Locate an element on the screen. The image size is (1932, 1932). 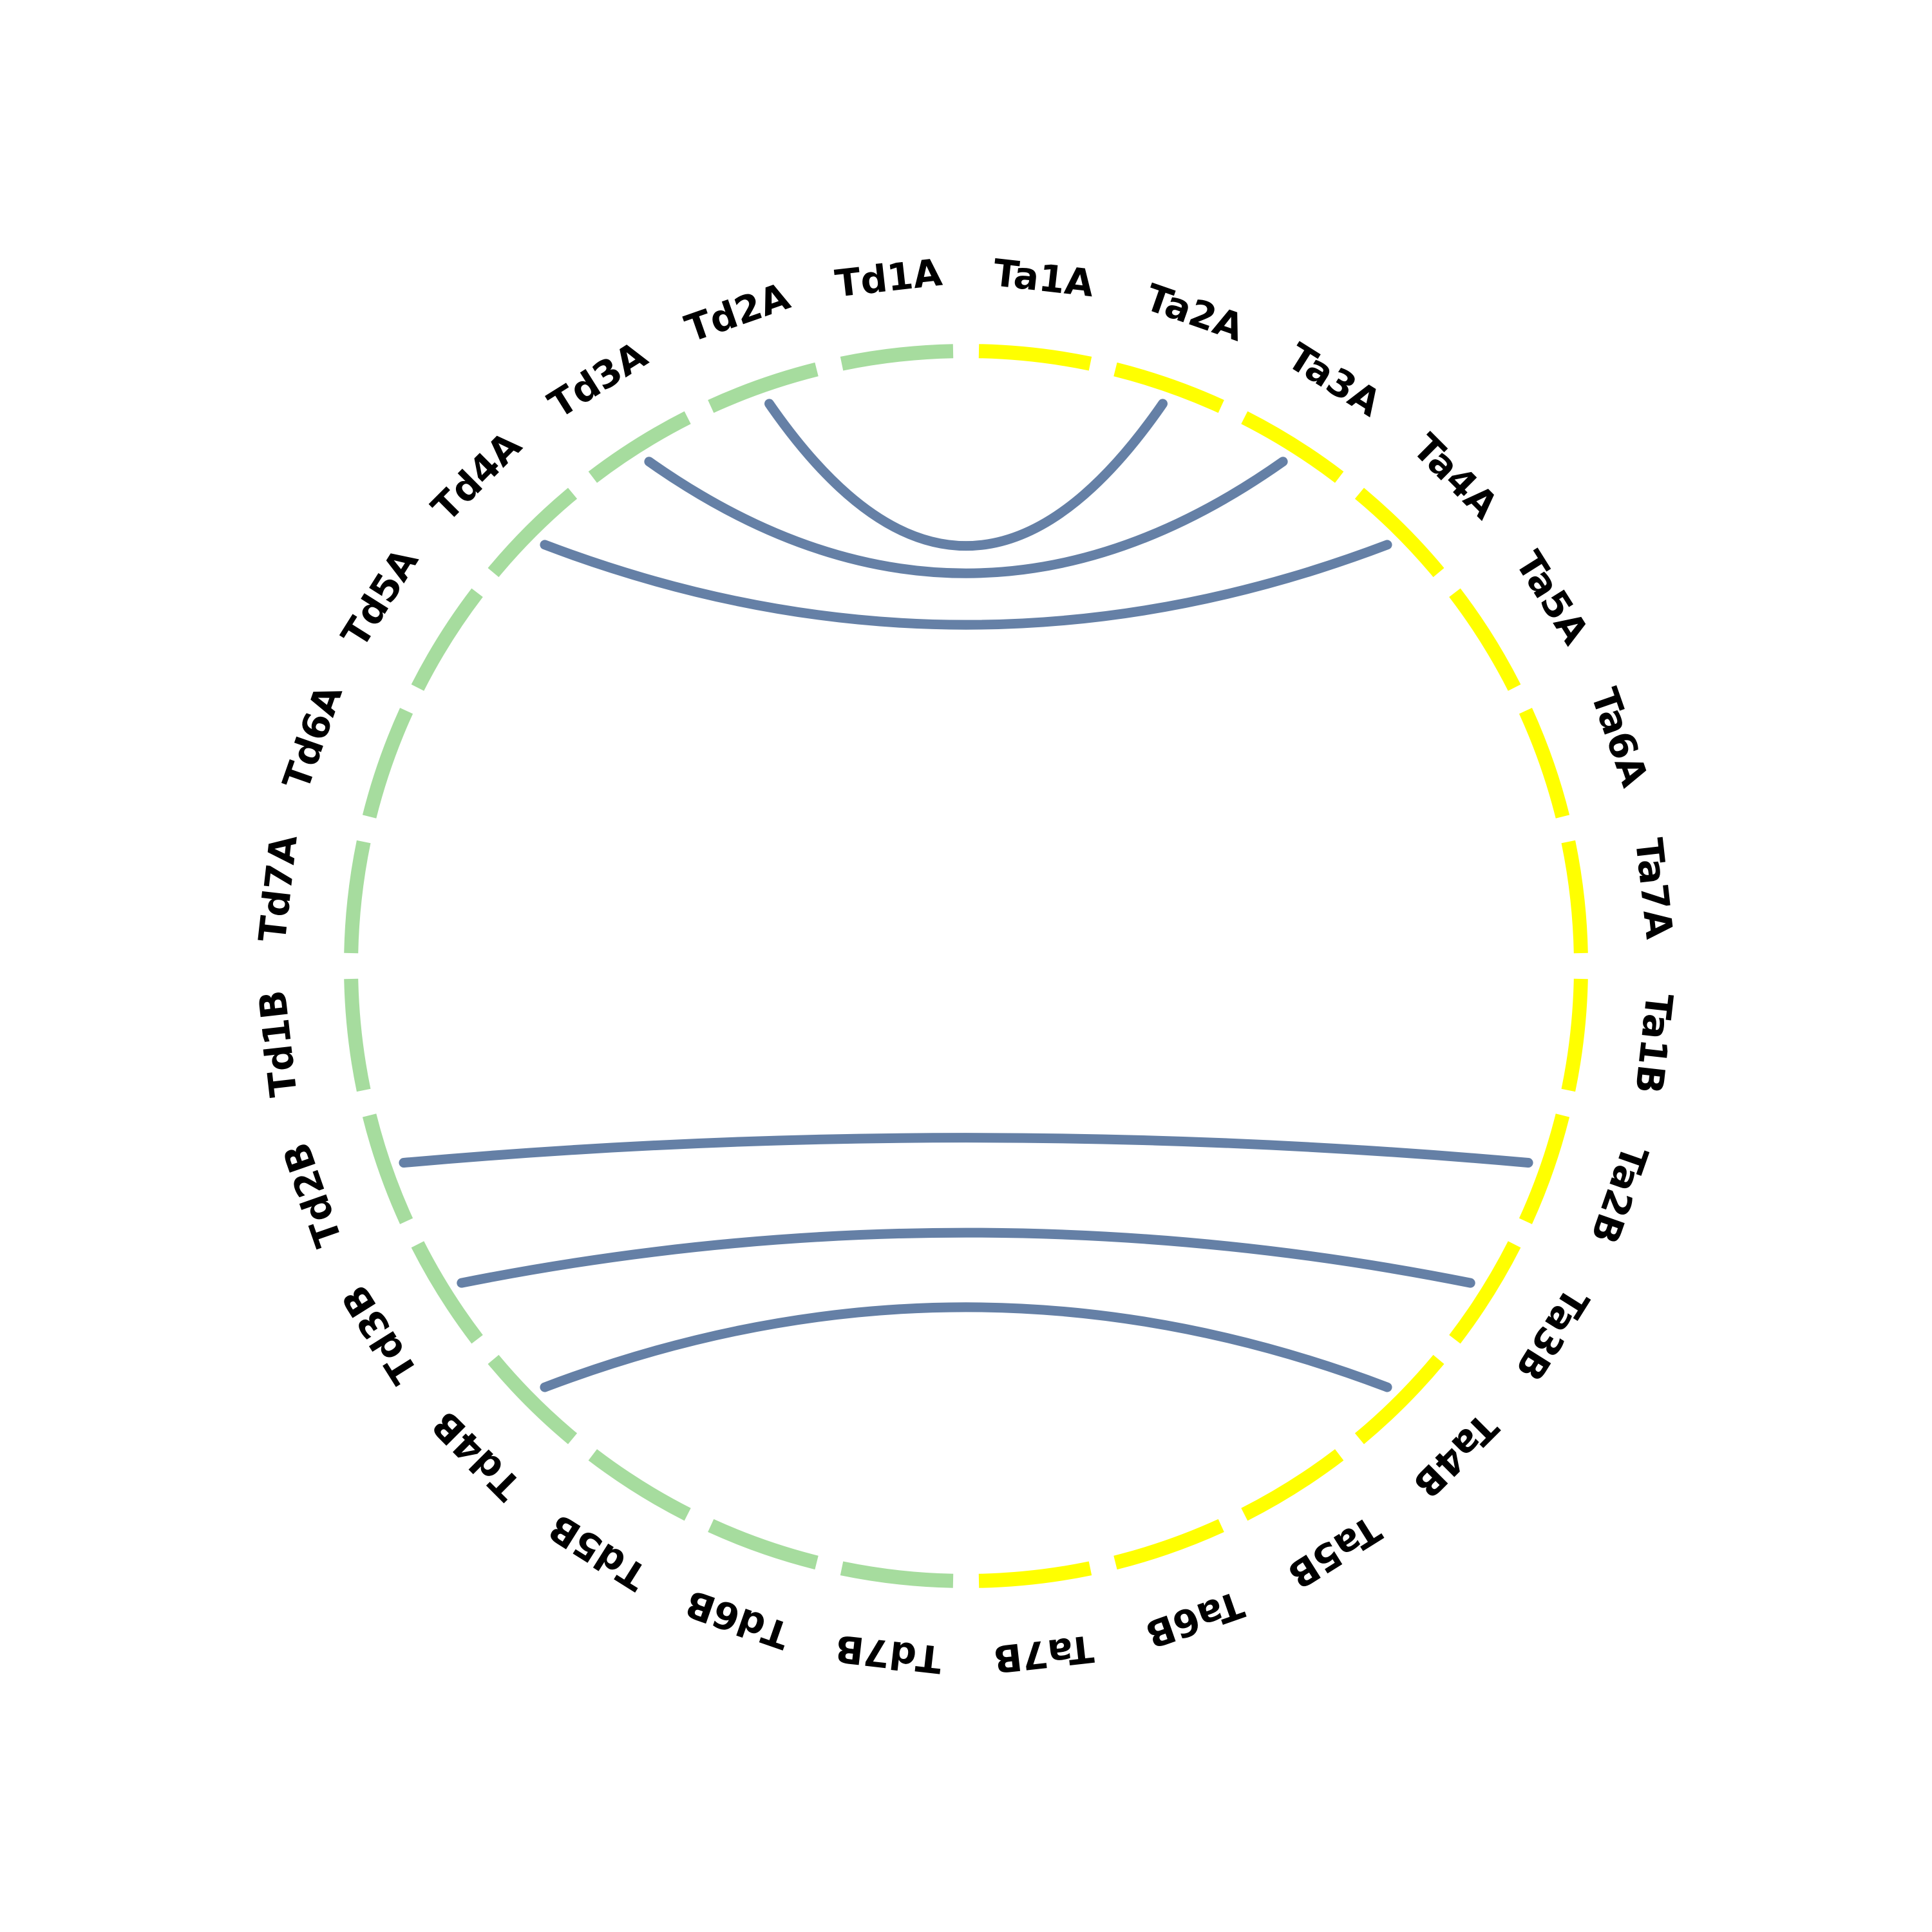
label-td6b: Td6B is located at coordinates (738, 1620).